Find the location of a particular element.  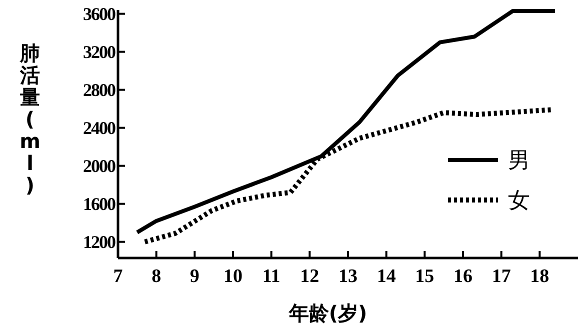

x-tick-label: 11 is located at coordinates (271, 276).